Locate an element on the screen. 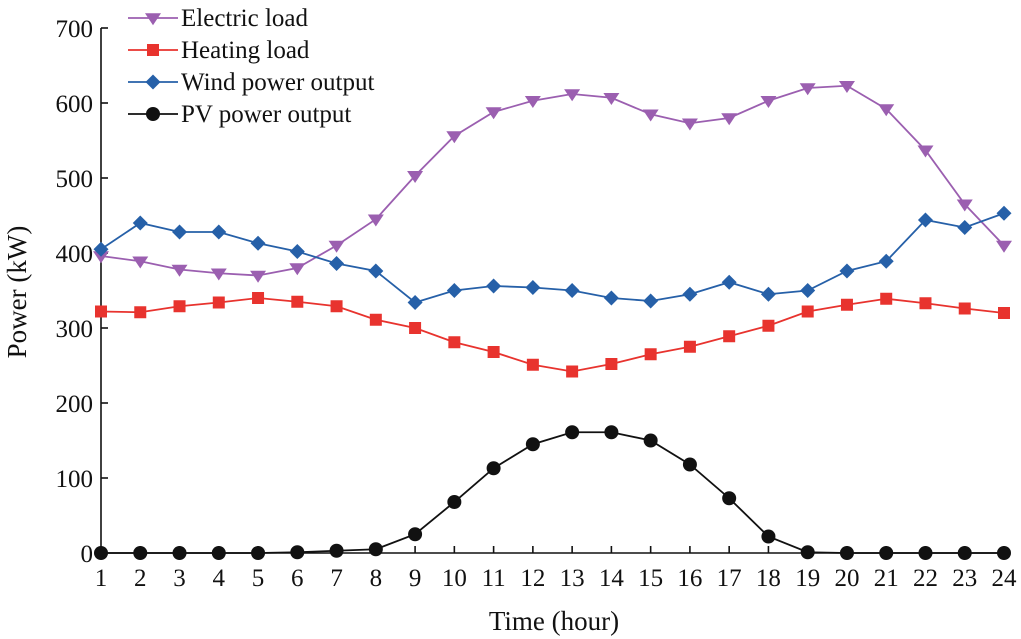  x-tick-label: 7 is located at coordinates (336, 578).